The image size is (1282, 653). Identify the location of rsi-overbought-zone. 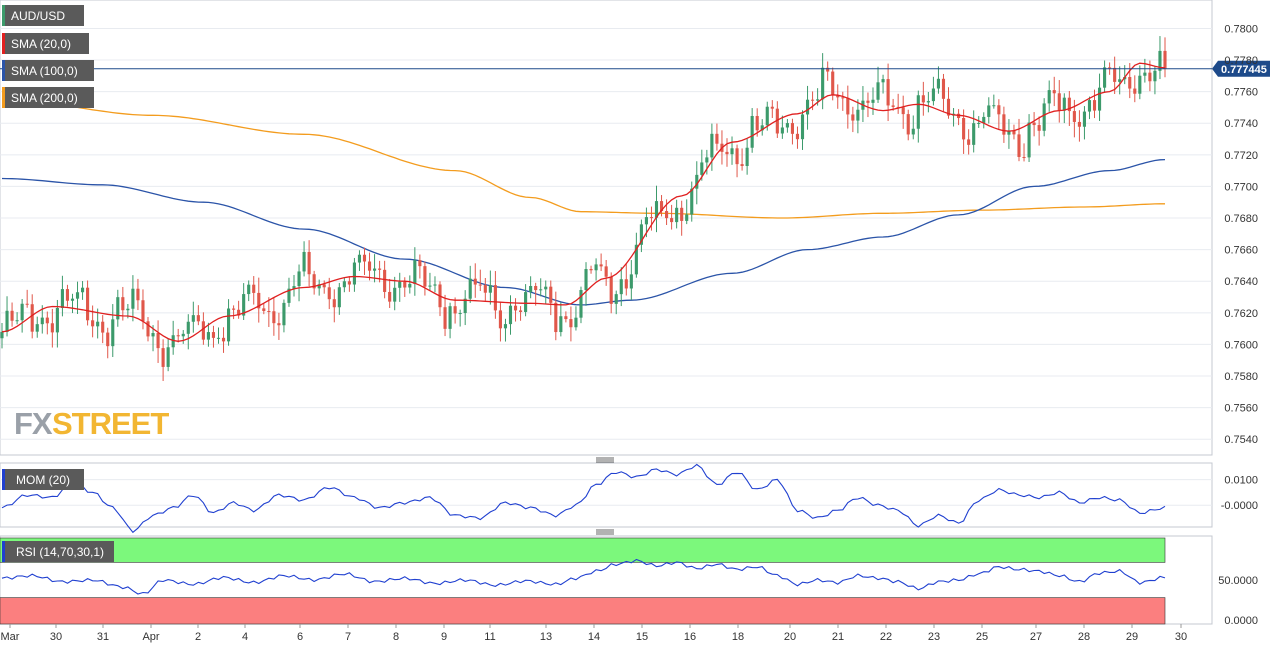
(583, 550).